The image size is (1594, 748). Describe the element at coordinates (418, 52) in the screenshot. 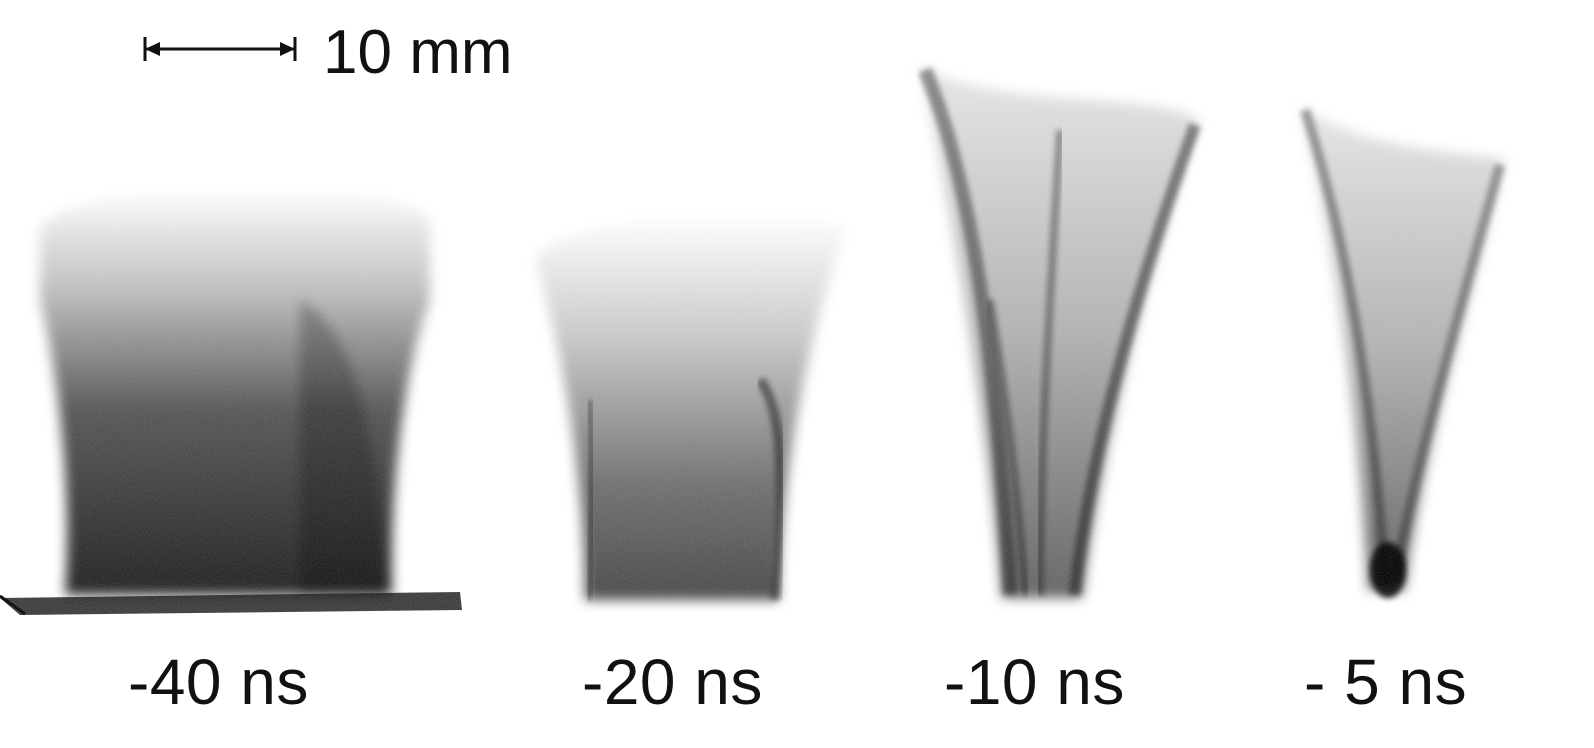

I see `scale-bar-label: 10 mm` at that location.